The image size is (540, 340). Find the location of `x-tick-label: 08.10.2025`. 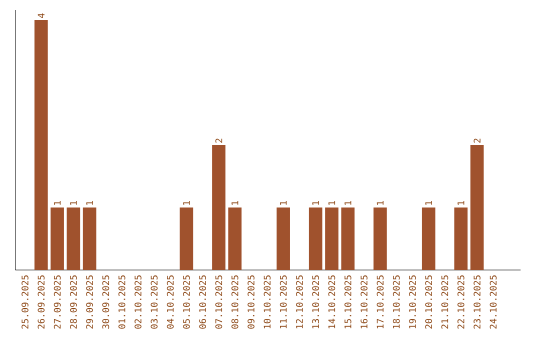

x-tick-label: 08.10.2025 is located at coordinates (234, 302).